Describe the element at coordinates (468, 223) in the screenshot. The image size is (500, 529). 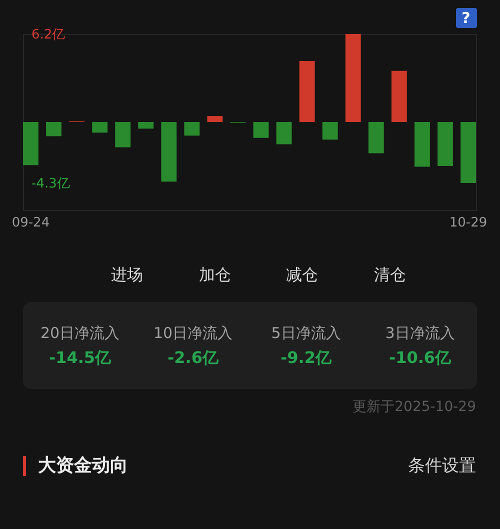
I see `x-tick-label: 10-29` at that location.